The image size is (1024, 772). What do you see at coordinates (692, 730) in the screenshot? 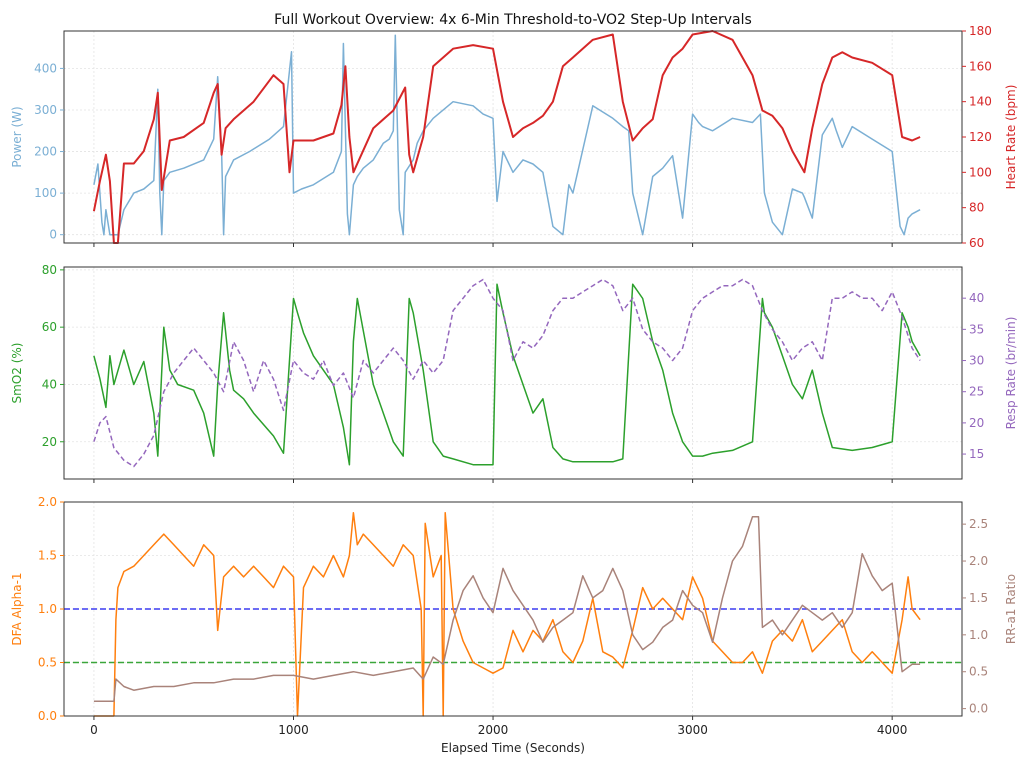
I see `x-tick-label: 3000` at bounding box center [692, 730].